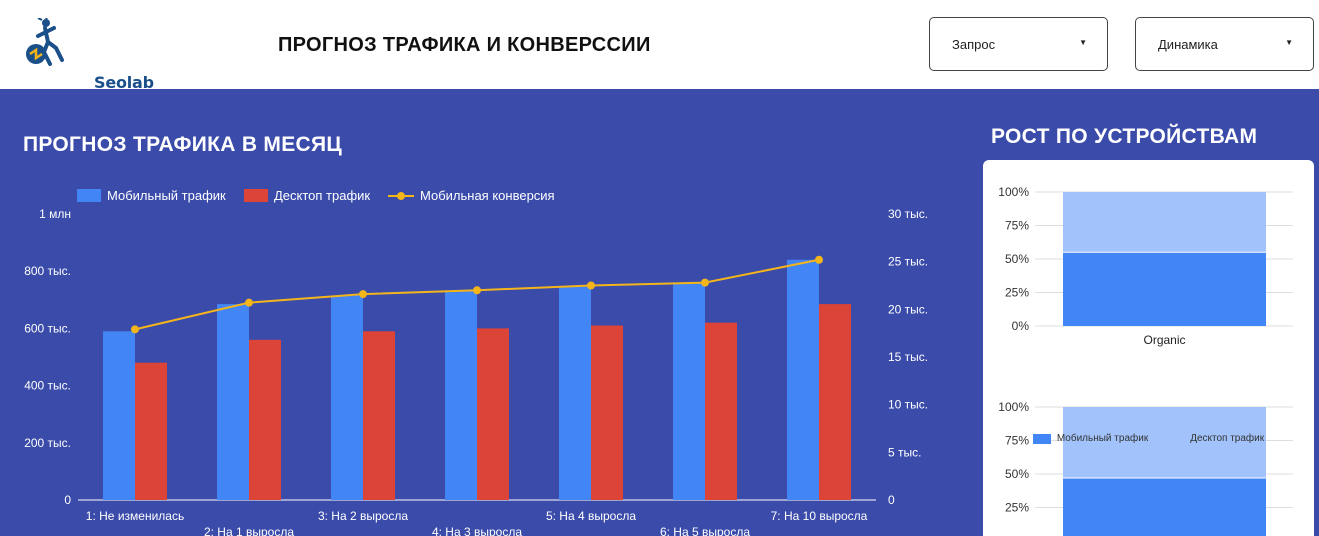  I want to click on y-right-tick-label: 20 тыс., so click(908, 309).